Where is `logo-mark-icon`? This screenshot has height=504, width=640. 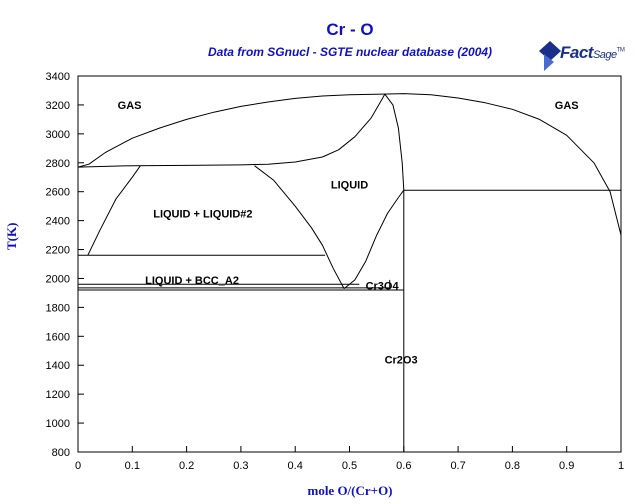 logo-mark-icon is located at coordinates (550, 56).